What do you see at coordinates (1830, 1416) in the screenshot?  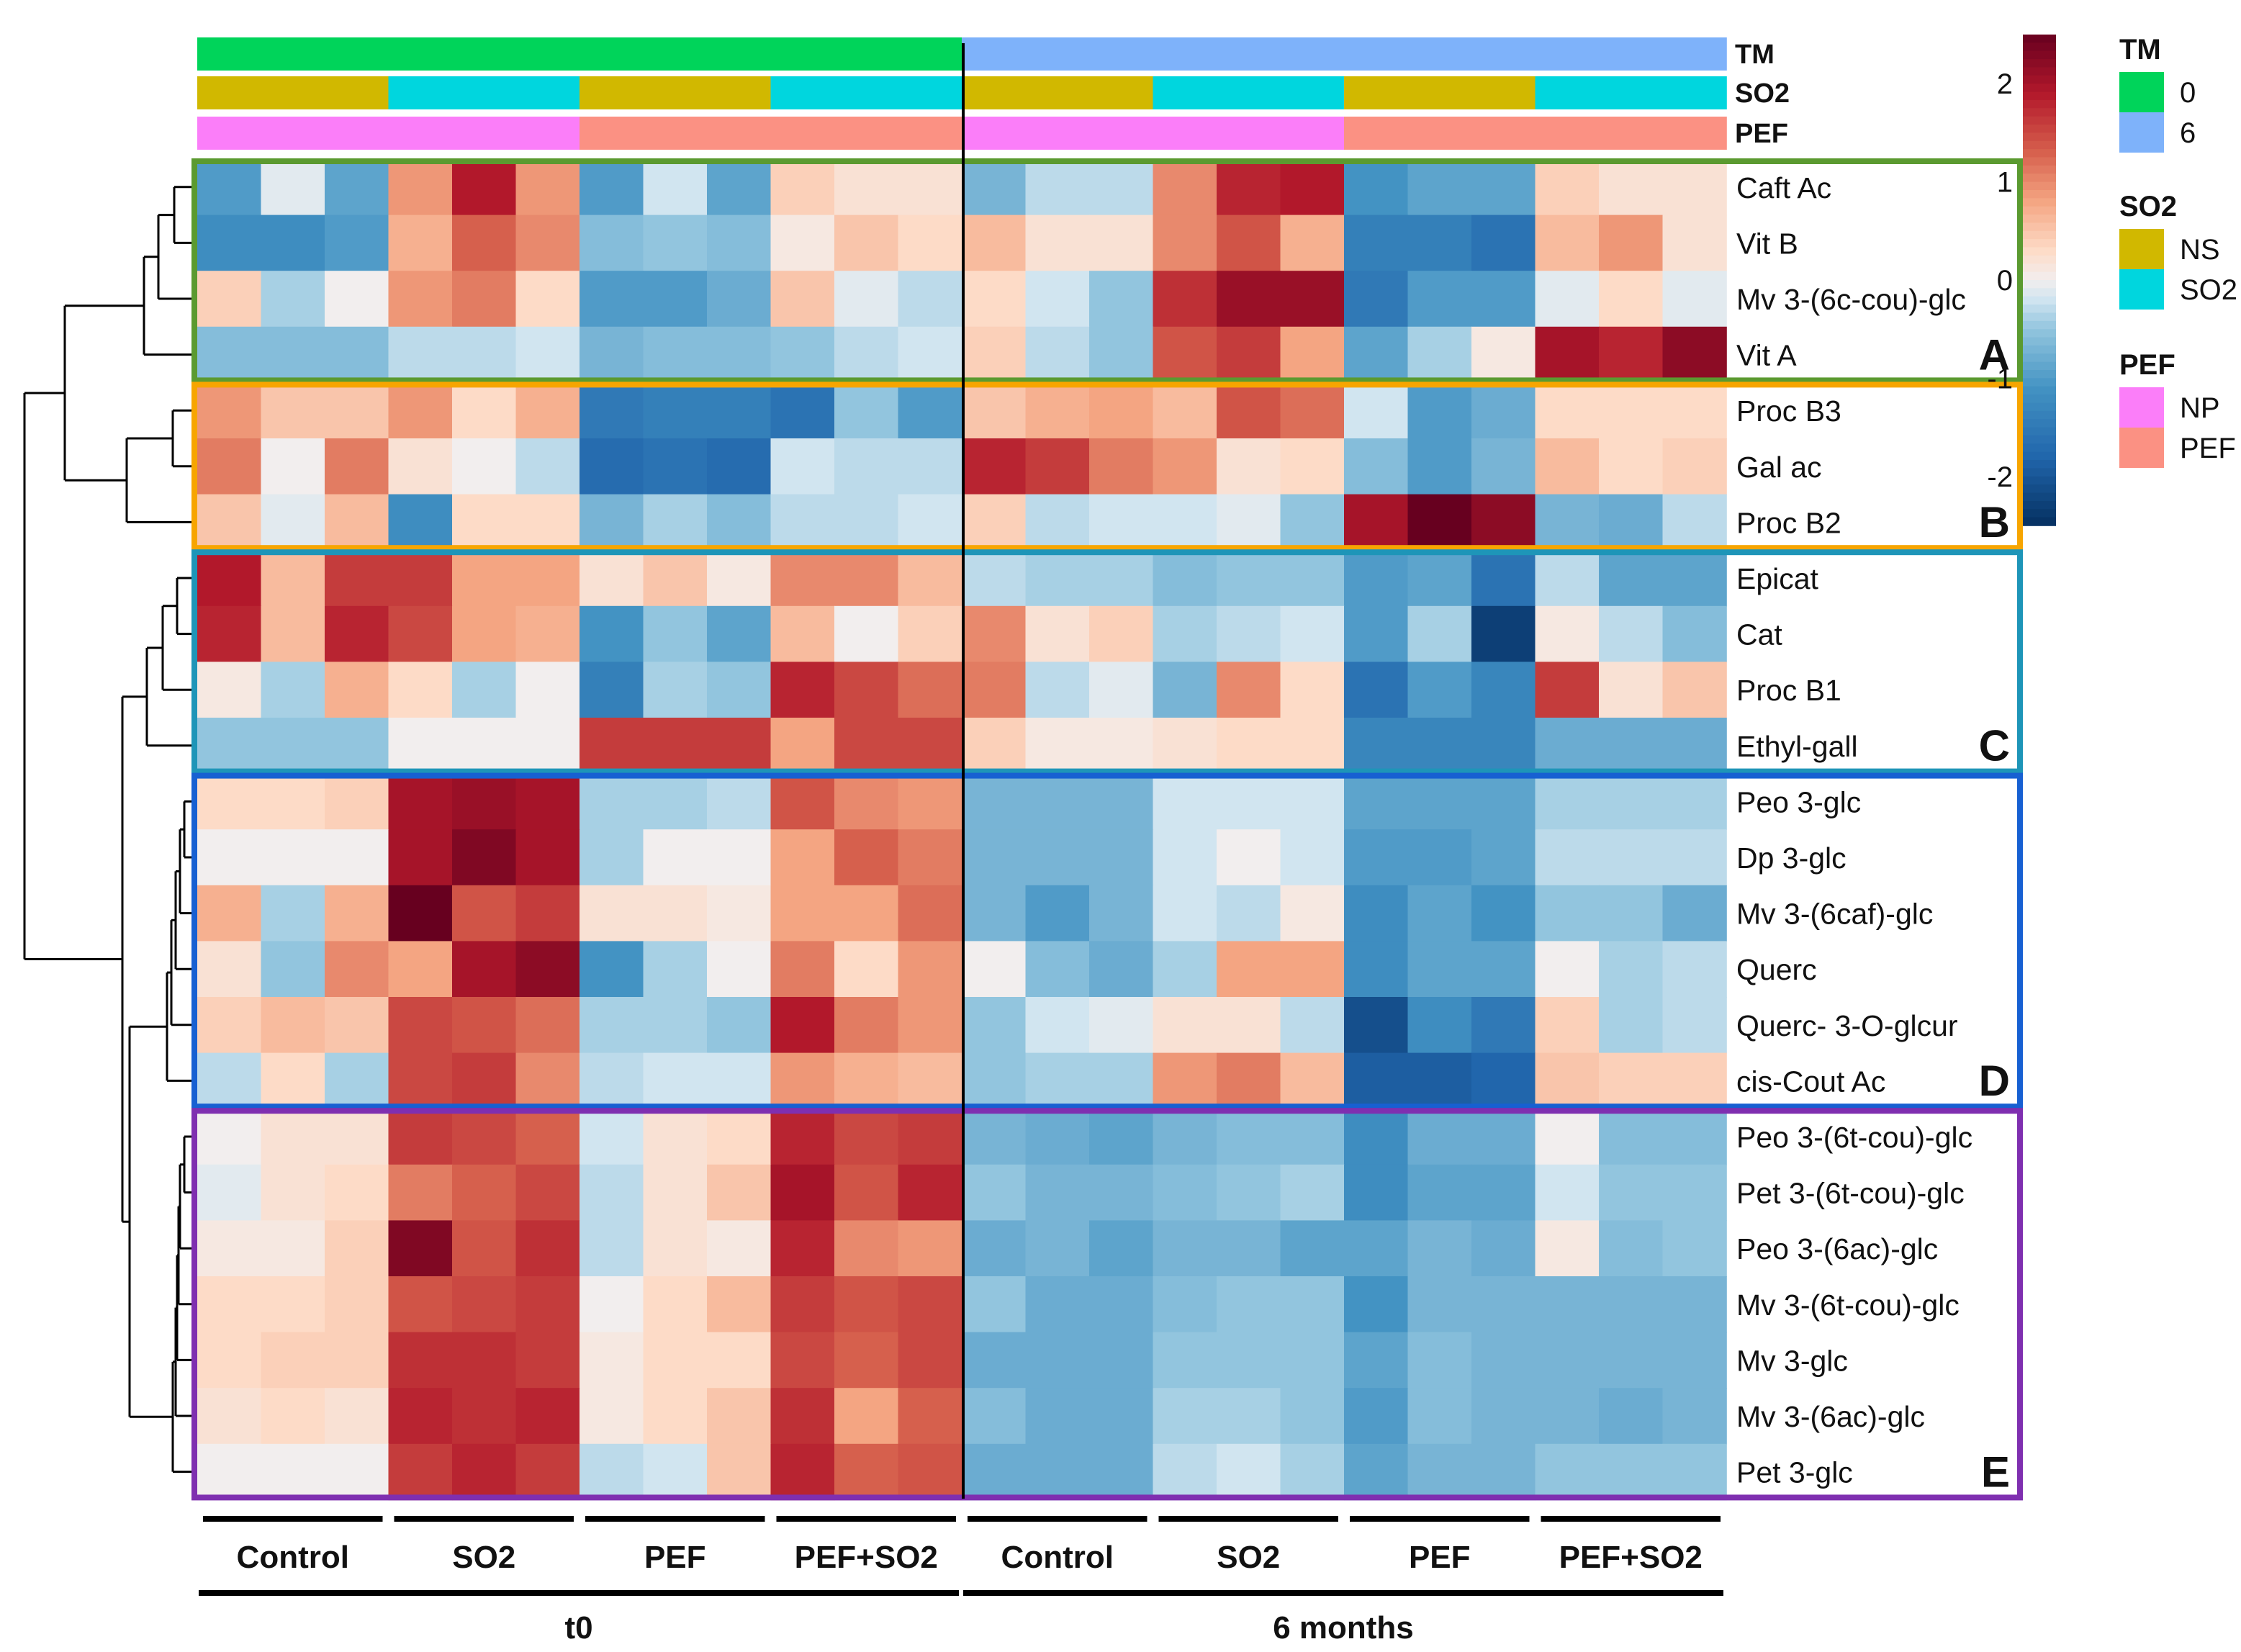 I see `row-label: Mv 3-(6ac)-glc` at bounding box center [1830, 1416].